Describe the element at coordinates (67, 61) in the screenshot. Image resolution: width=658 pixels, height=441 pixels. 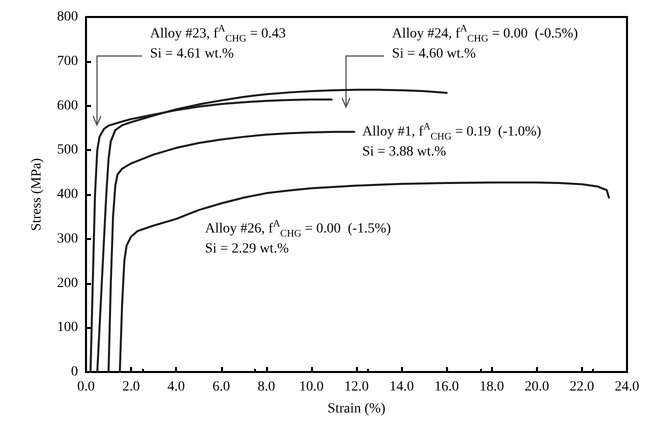
I see `y-tick-label: 700` at that location.